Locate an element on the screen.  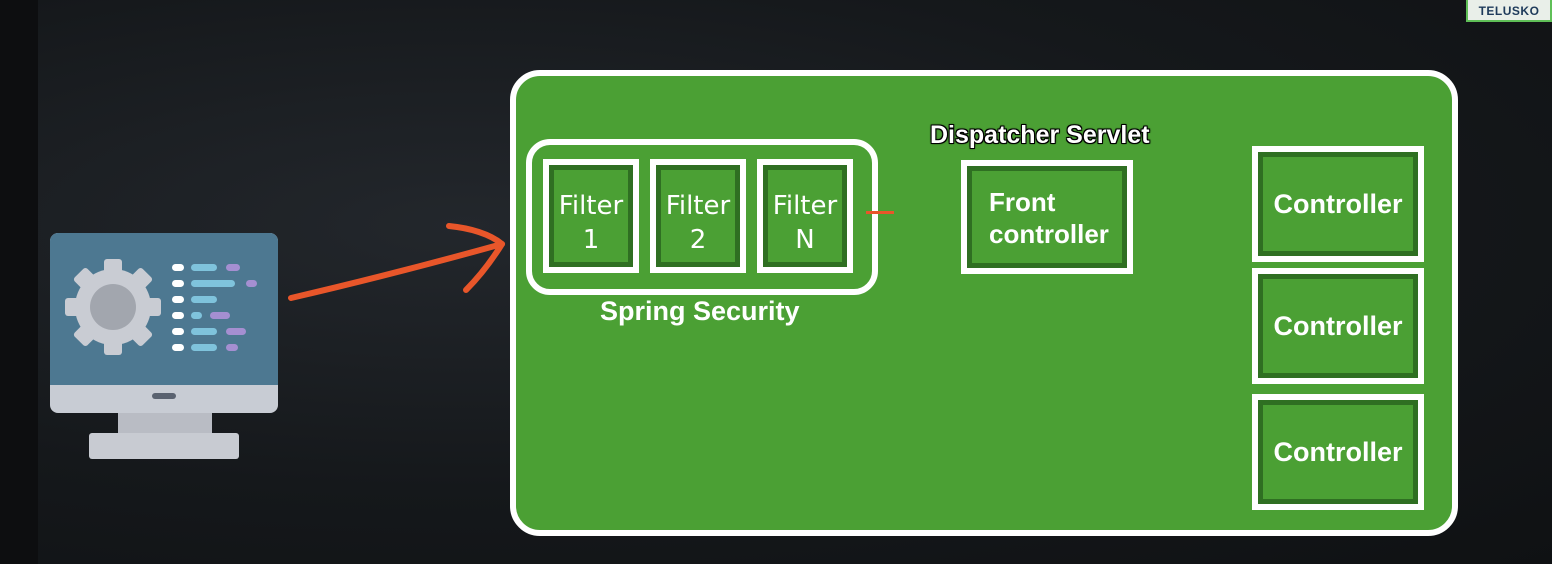
filter-1-label: Filter is located at coordinates (591, 206).